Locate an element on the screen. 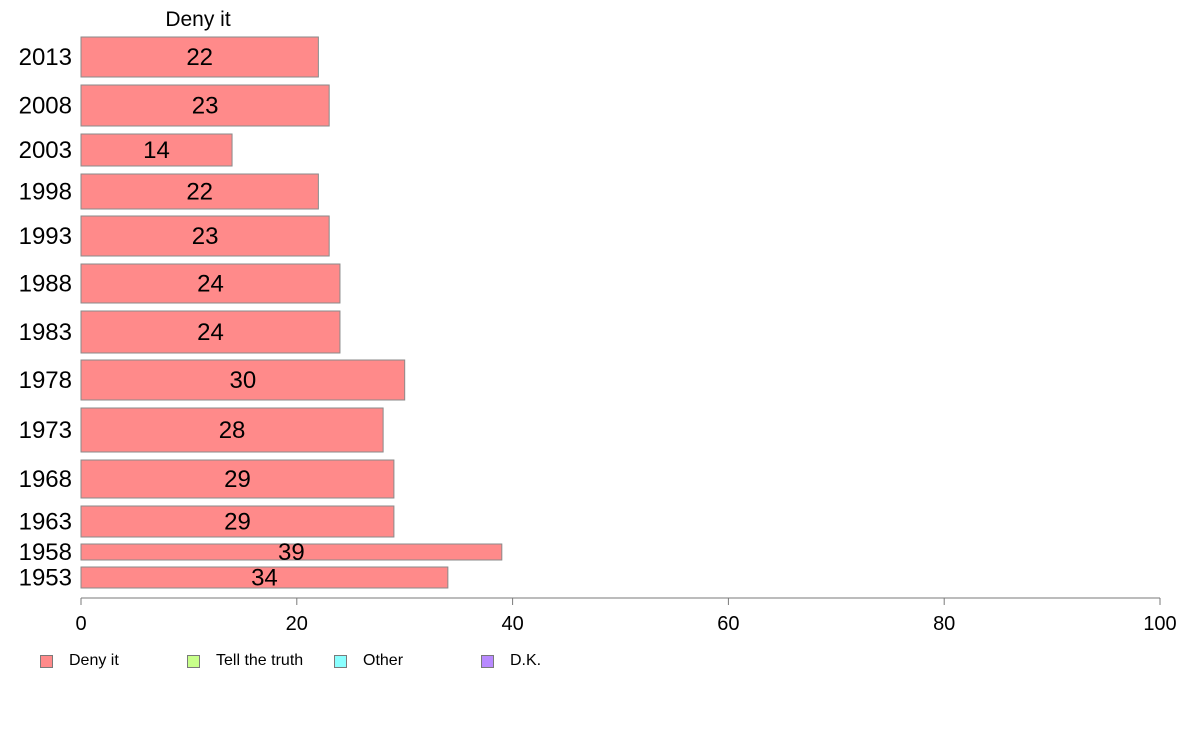 This screenshot has width=1188, height=736. legend-swatch-dk is located at coordinates (487, 661).